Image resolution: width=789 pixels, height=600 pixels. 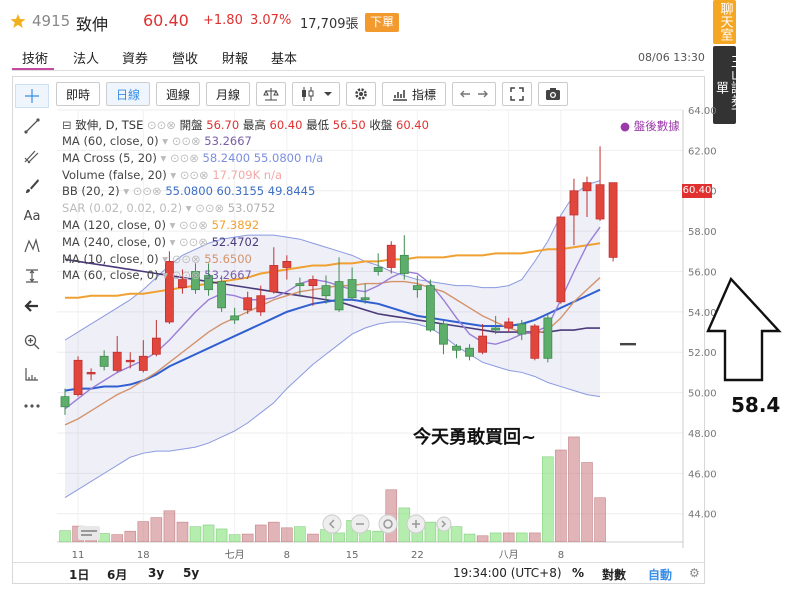 What do you see at coordinates (32, 126) in the screenshot?
I see `trendline-tool` at bounding box center [32, 126].